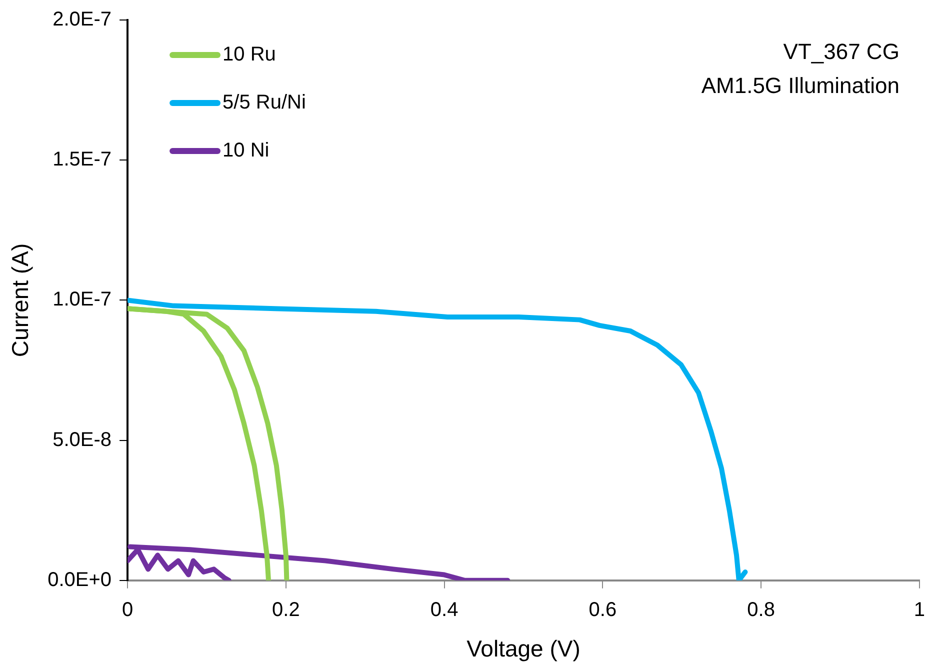  I want to click on x-tick-label: 0.2, so click(286, 609).